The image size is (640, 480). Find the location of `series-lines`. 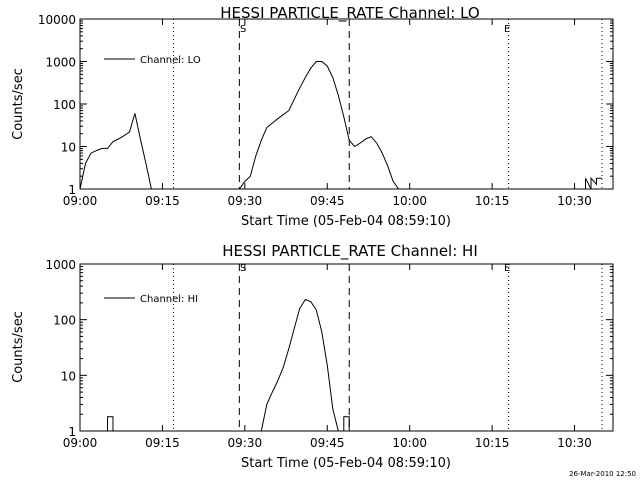

series-lines is located at coordinates (228, 365).